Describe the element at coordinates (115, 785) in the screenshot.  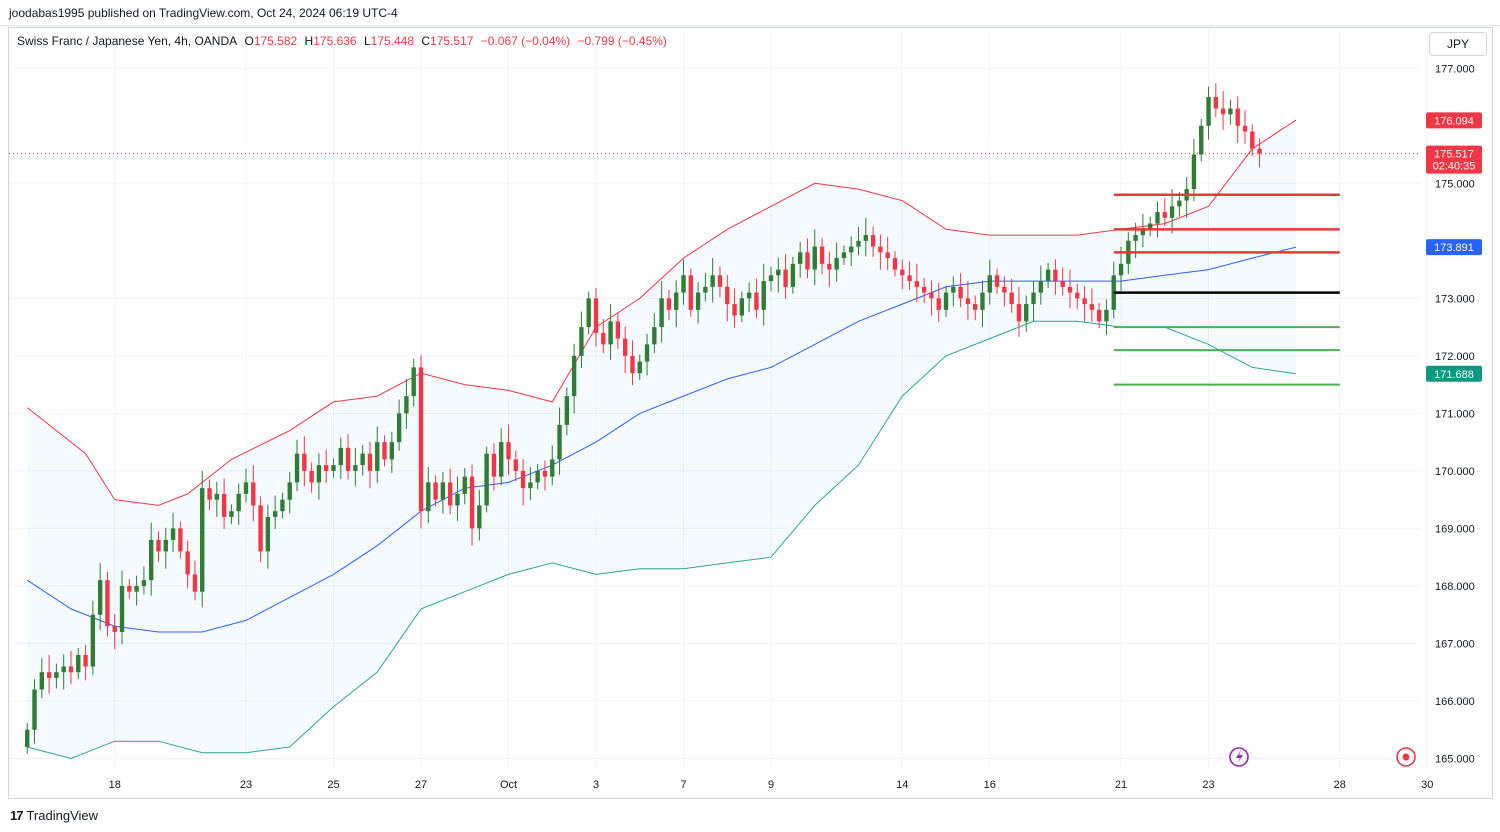
I see `time-tick-label: 18` at that location.